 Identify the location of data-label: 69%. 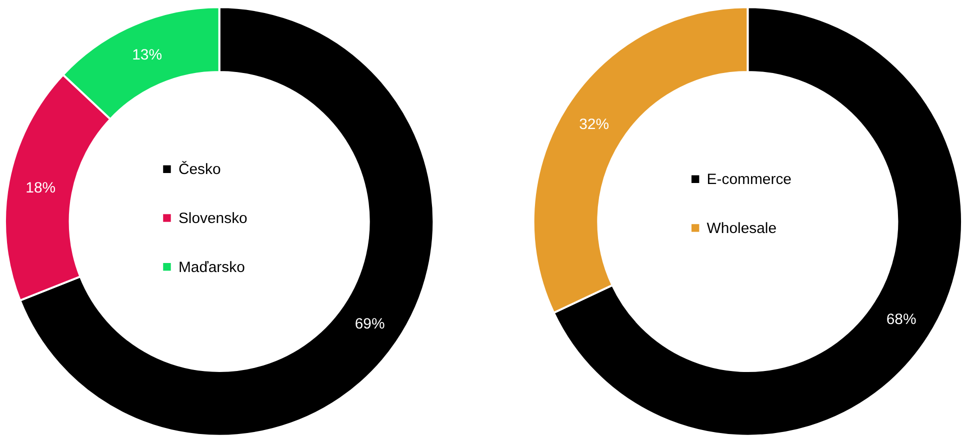
(369, 324).